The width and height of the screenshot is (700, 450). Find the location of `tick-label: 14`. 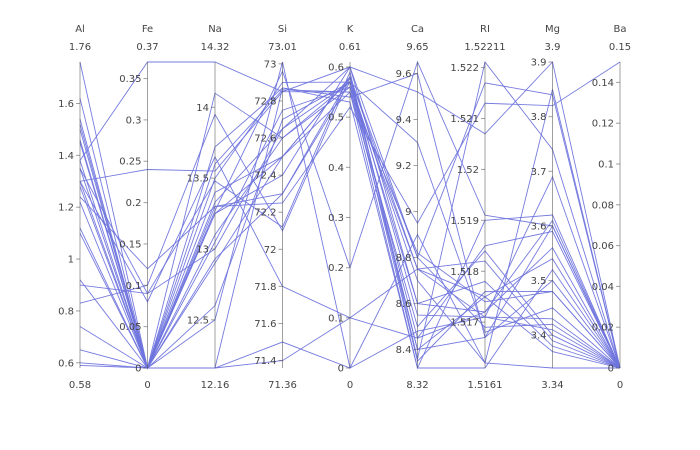

tick-label: 14 is located at coordinates (202, 108).